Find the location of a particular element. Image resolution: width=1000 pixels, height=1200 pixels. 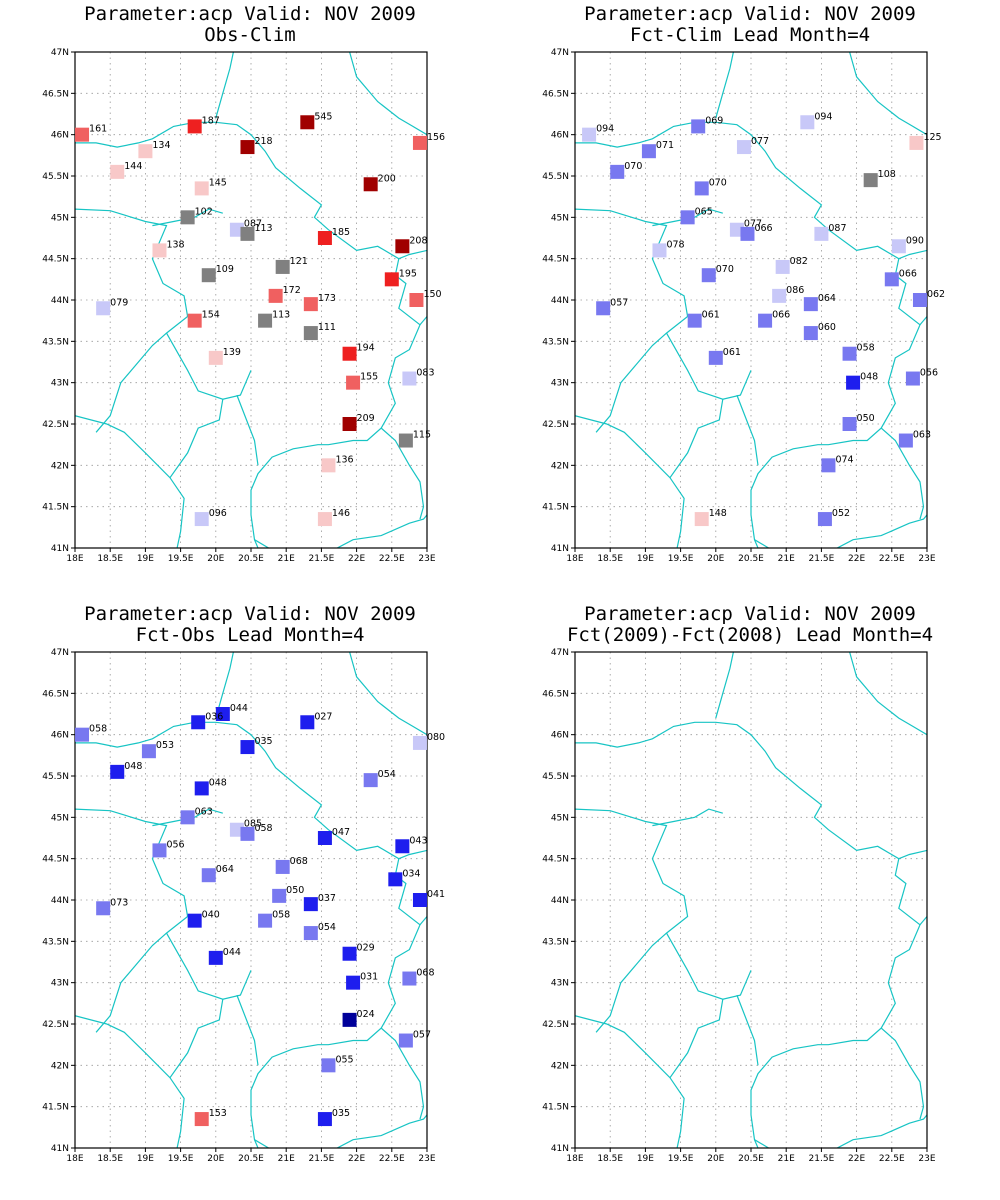

station-value-label: 064 is located at coordinates (827, 298).